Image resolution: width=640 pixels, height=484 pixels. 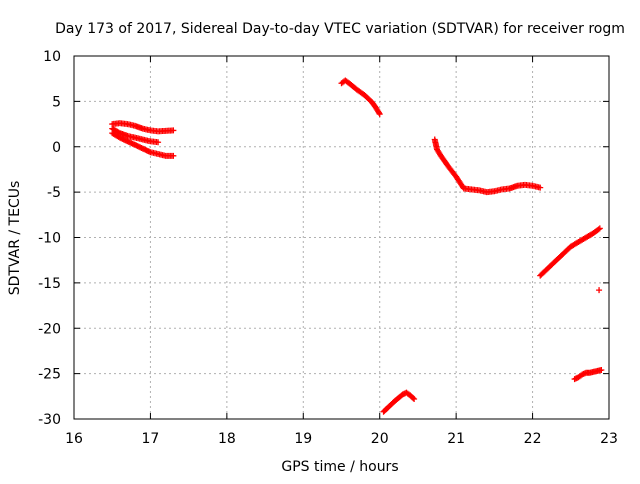 What do you see at coordinates (380, 439) in the screenshot?
I see `x-tick-label: 20` at bounding box center [380, 439].